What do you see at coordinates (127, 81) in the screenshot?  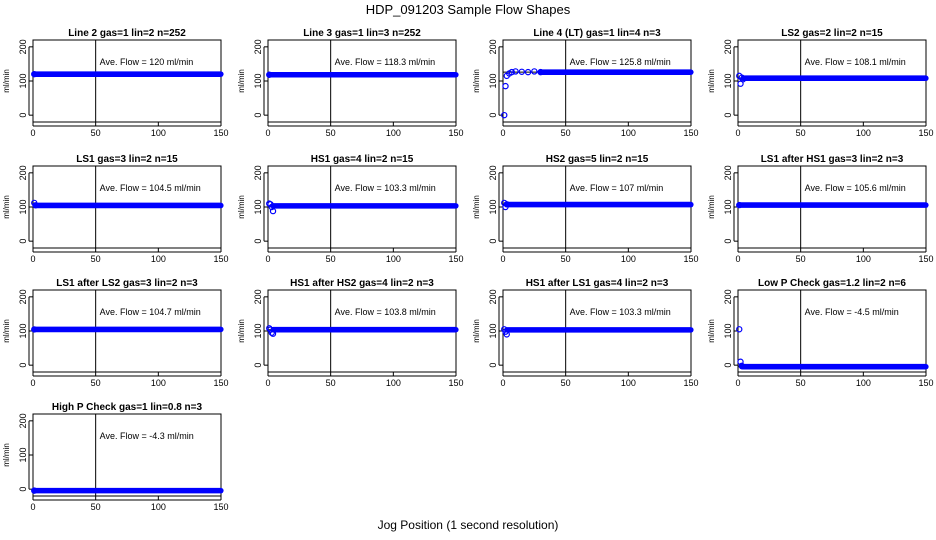 I see `plot-frame` at bounding box center [127, 81].